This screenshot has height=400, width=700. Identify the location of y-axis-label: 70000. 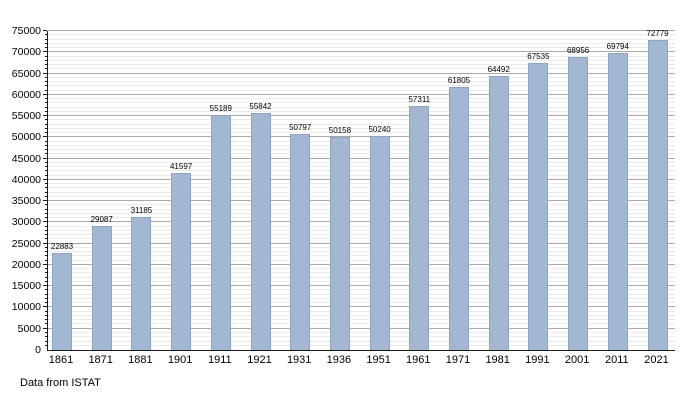
(26, 52).